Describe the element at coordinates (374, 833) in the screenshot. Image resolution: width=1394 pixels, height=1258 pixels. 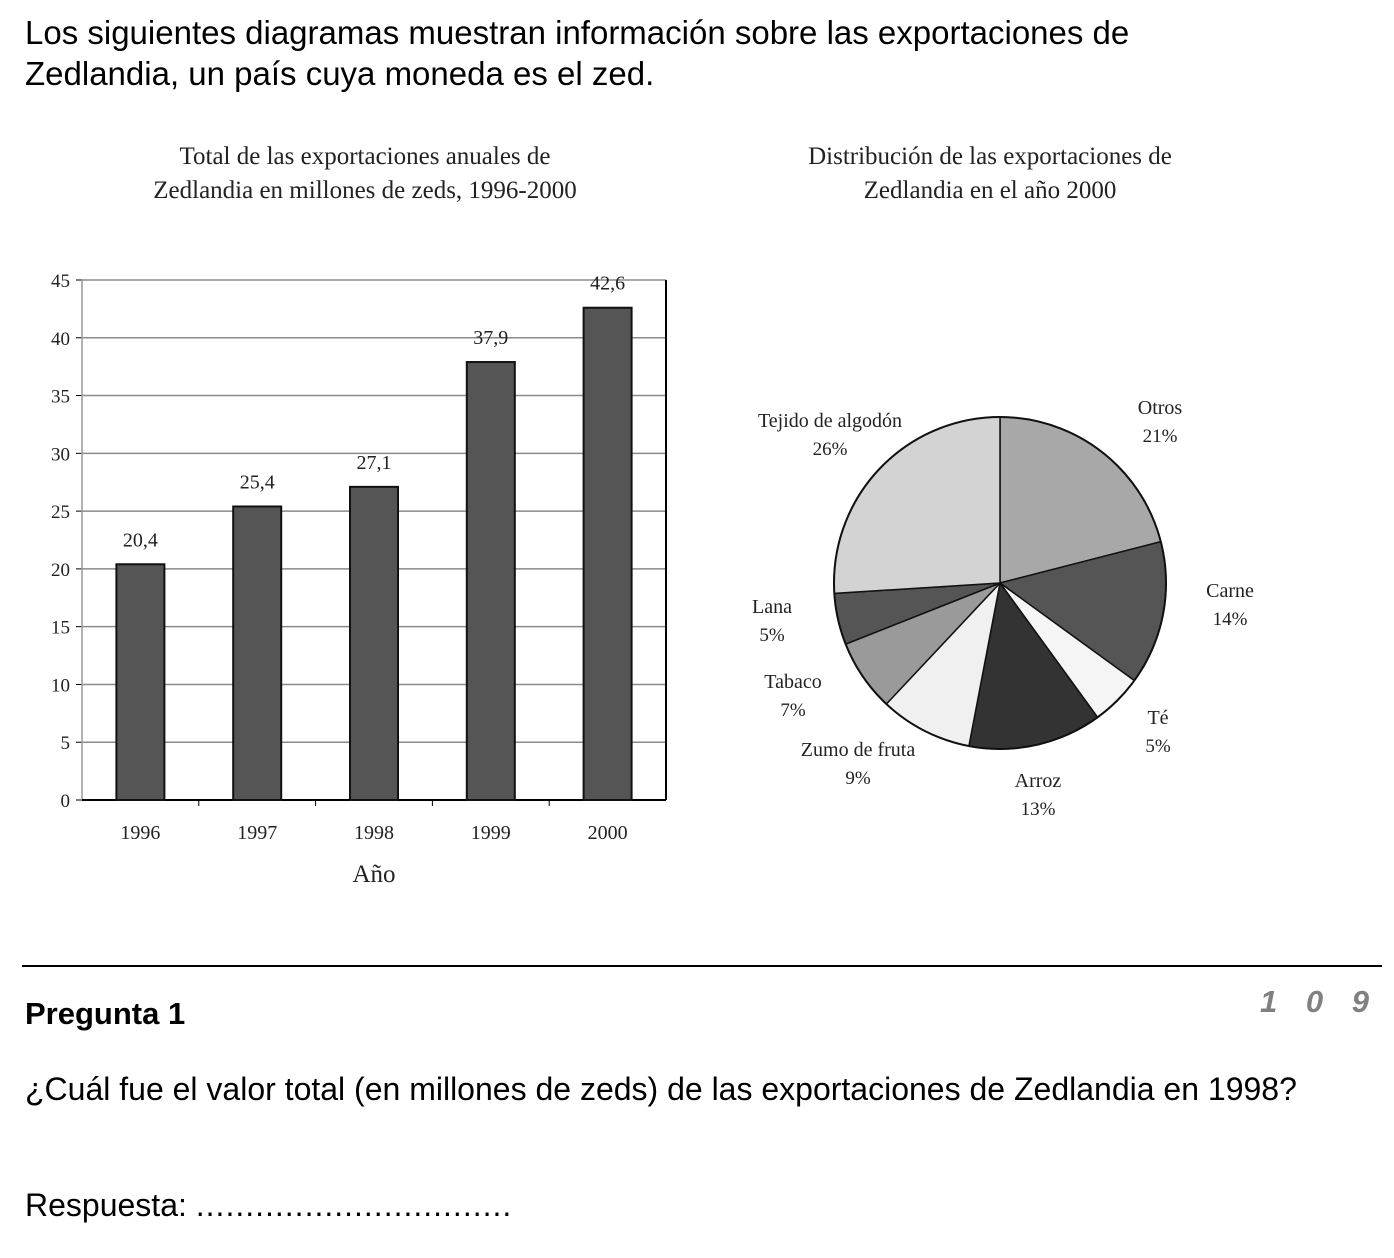
I see `x-tick-label: 1998` at that location.